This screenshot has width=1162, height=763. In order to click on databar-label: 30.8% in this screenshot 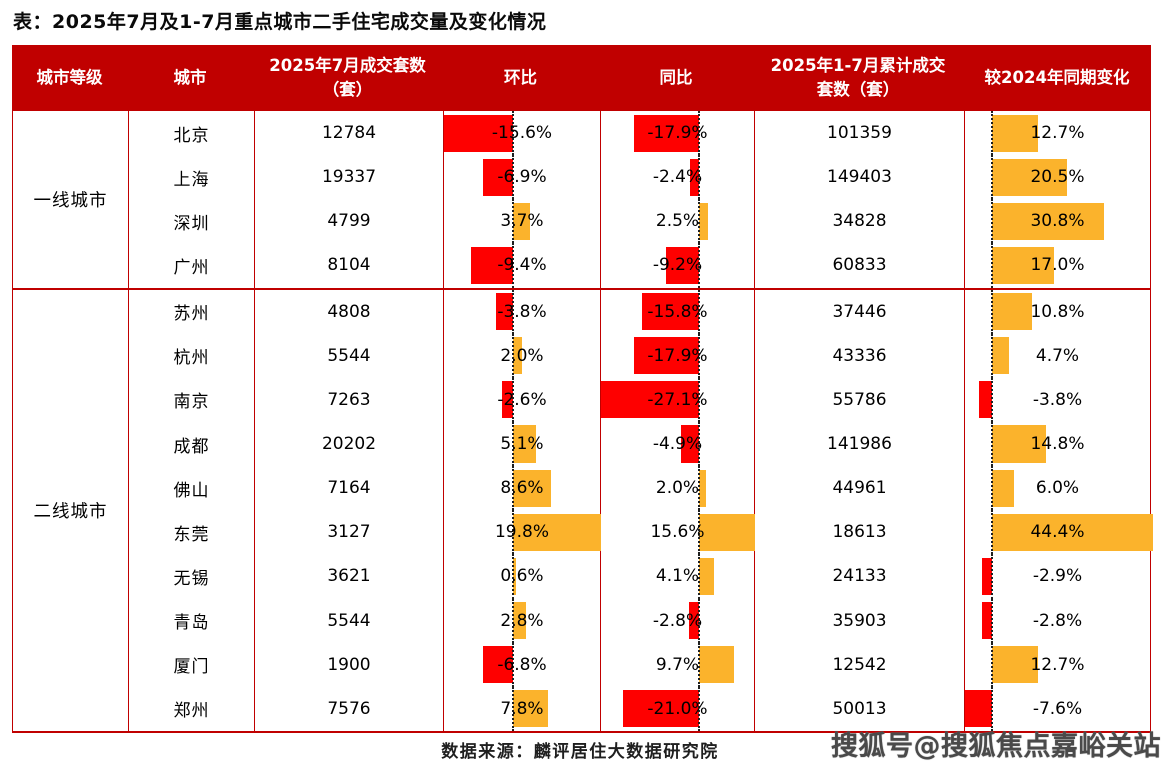, I will do `click(1057, 221)`.